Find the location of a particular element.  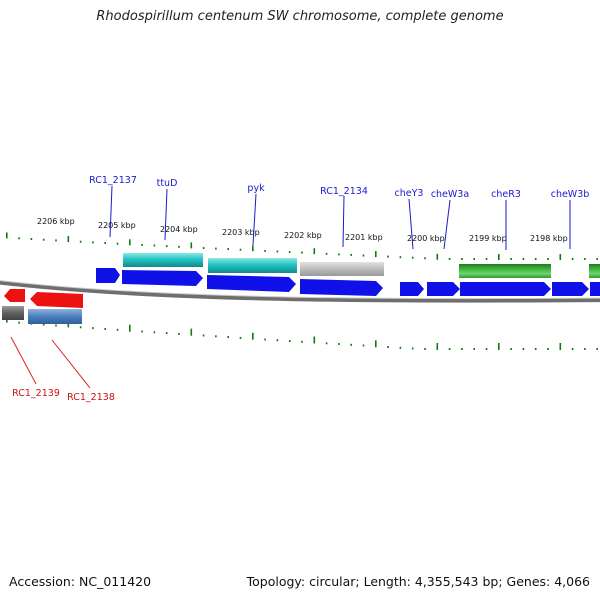

feature-band-dark-grey is located at coordinates (13, 313).